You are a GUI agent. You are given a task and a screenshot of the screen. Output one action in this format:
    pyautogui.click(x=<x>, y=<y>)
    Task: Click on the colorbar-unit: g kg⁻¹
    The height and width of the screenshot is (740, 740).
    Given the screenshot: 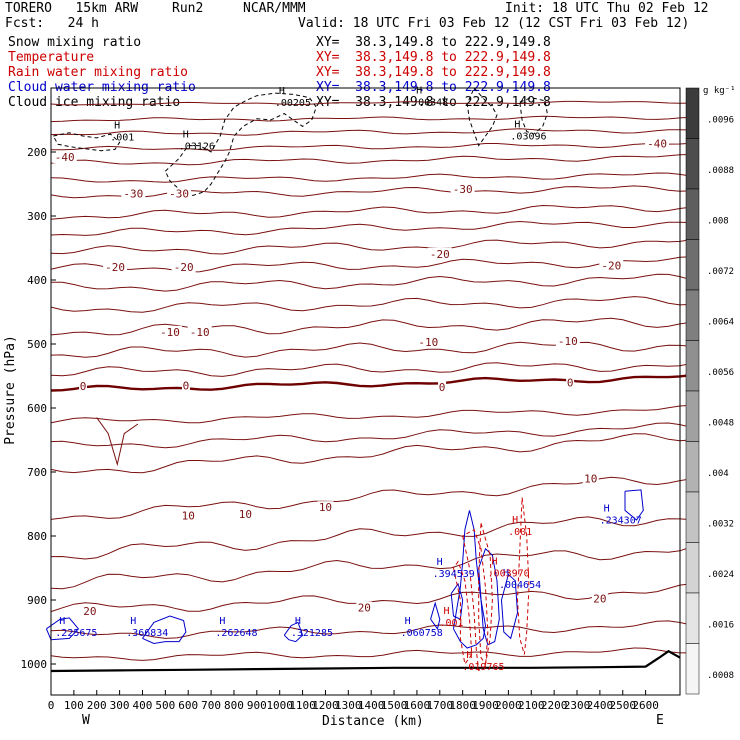 What is the action you would take?
    pyautogui.click(x=719, y=91)
    